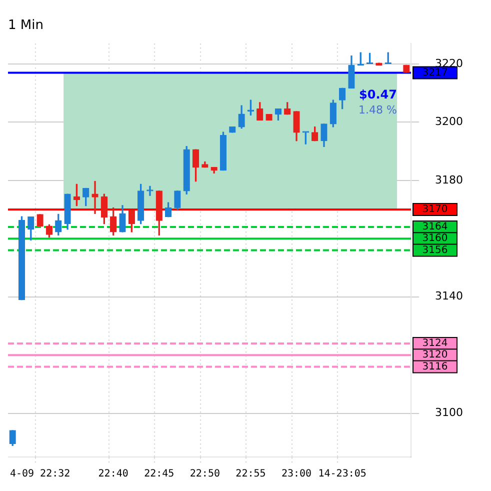 The width and height of the screenshot is (491, 491). Describe the element at coordinates (251, 474) in the screenshot. I see `x-tick-label: 22:55` at that location.